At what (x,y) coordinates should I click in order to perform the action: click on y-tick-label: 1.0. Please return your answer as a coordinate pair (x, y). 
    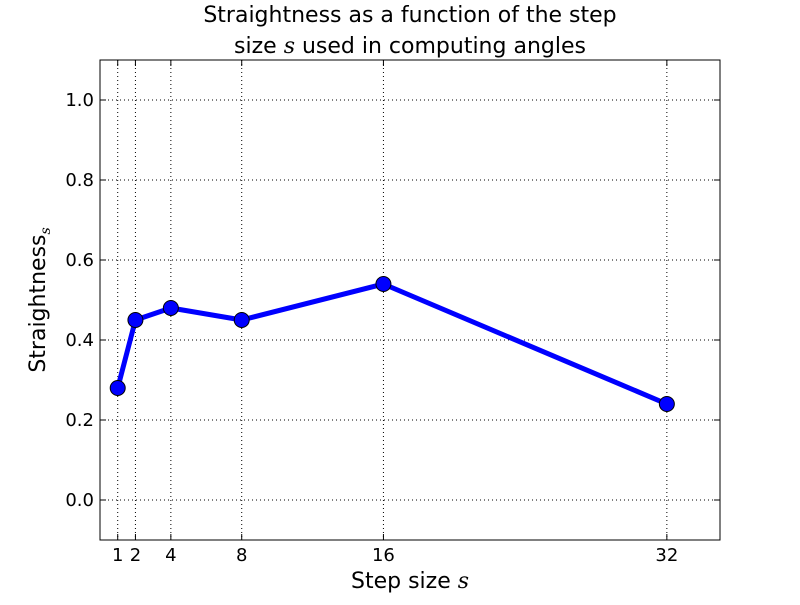
    Looking at the image, I should click on (79, 100).